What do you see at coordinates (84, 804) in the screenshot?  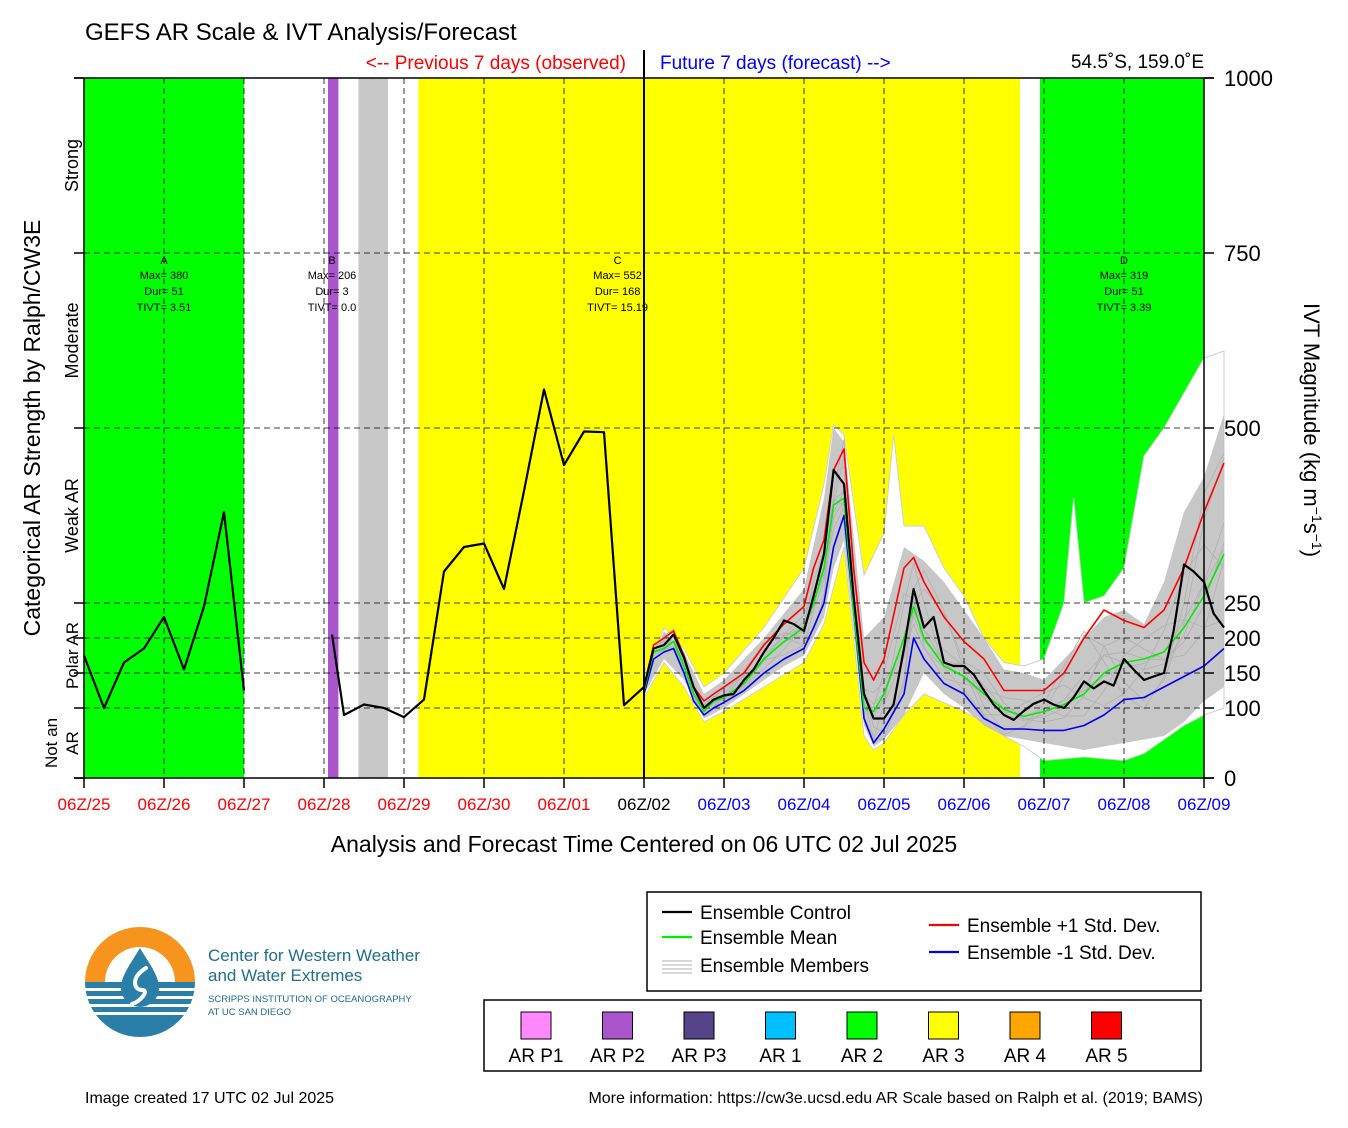 I see `x-tick-label: 06Z/25` at bounding box center [84, 804].